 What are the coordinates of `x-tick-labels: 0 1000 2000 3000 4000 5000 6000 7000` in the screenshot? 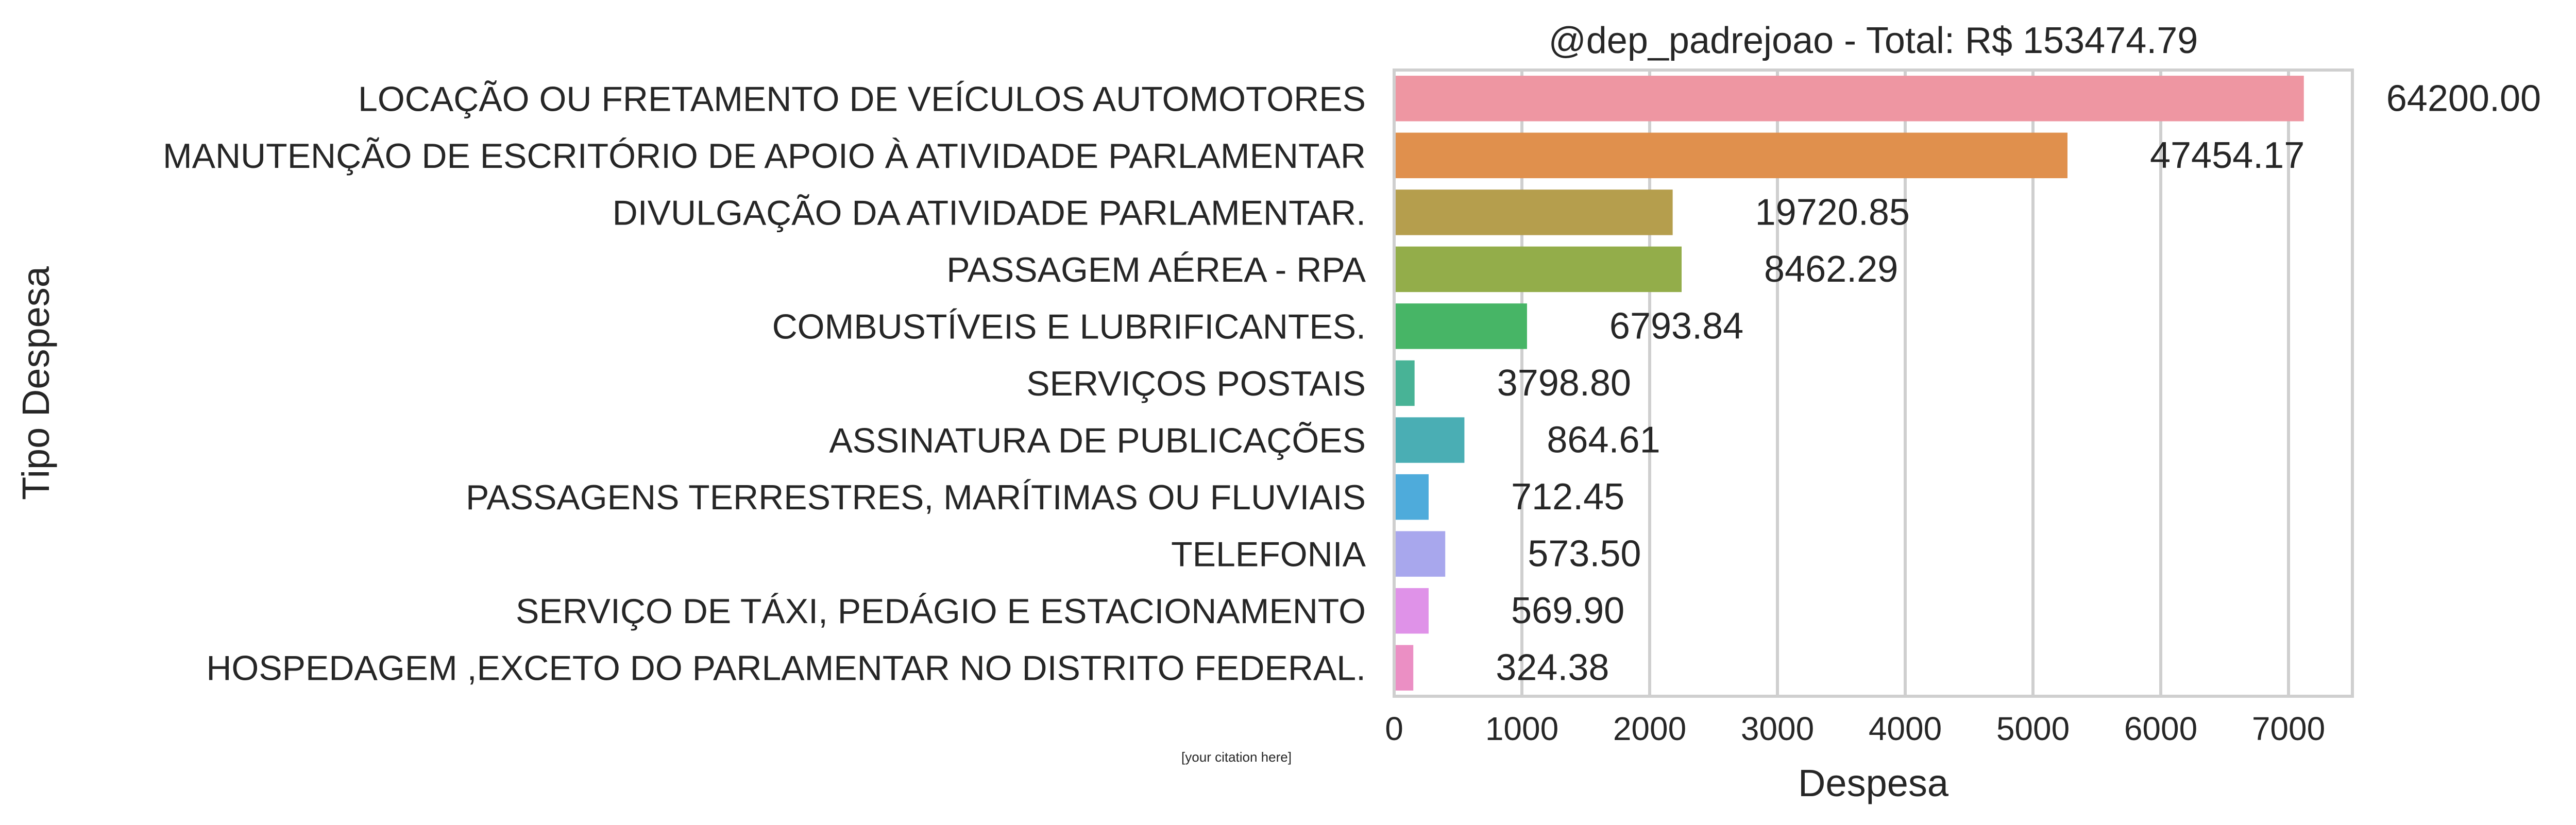 It's located at (1855, 729).